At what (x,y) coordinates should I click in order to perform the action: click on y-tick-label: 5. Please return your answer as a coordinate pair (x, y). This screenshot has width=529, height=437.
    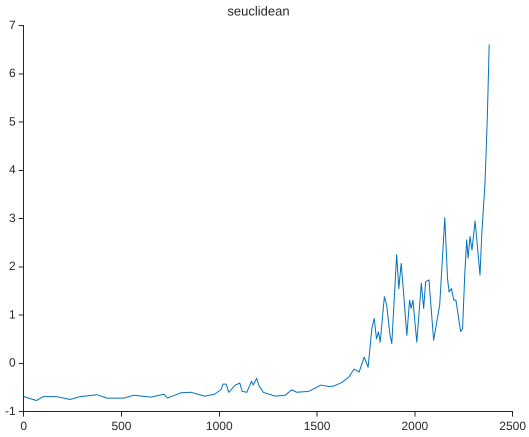
    Looking at the image, I should click on (12, 121).